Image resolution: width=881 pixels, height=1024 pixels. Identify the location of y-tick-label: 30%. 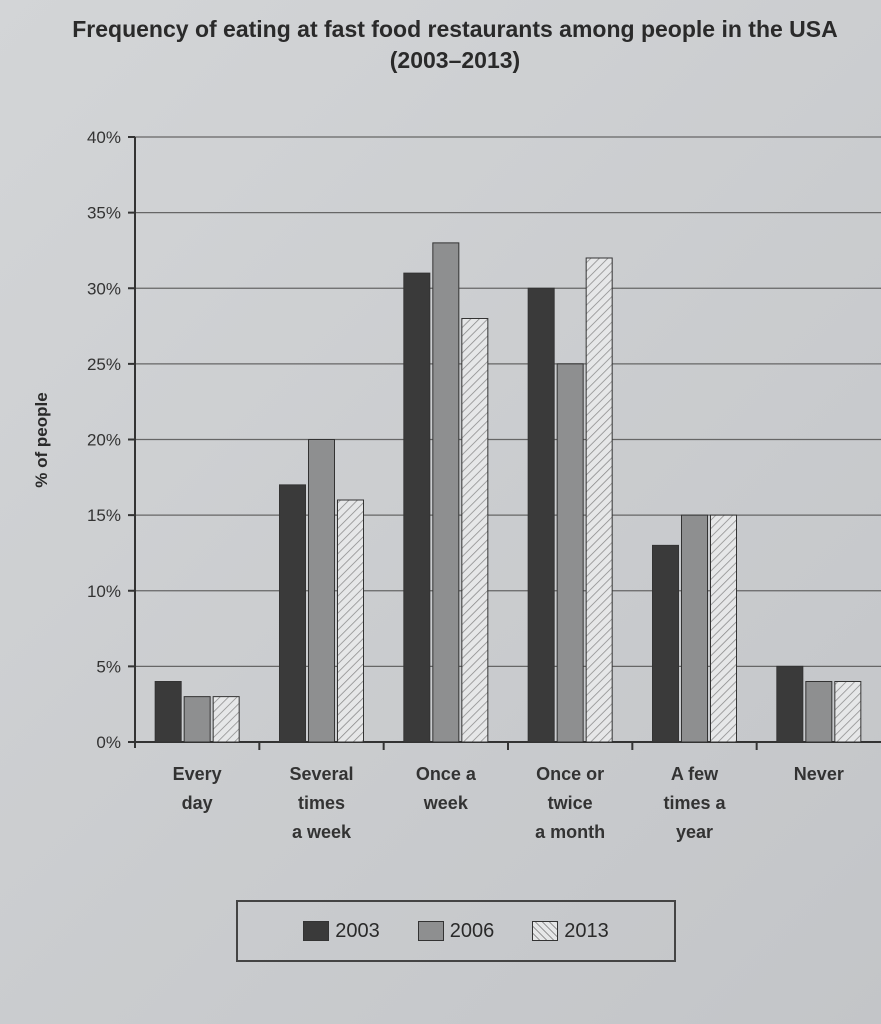
(104, 288).